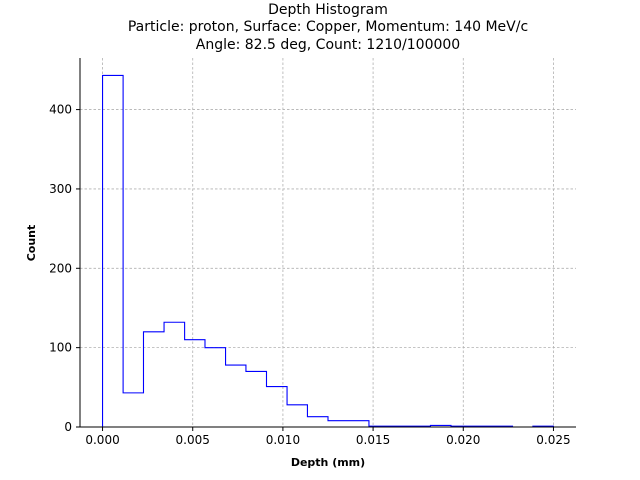  Describe the element at coordinates (373, 440) in the screenshot. I see `x-tick-label-3: 0.015` at that location.